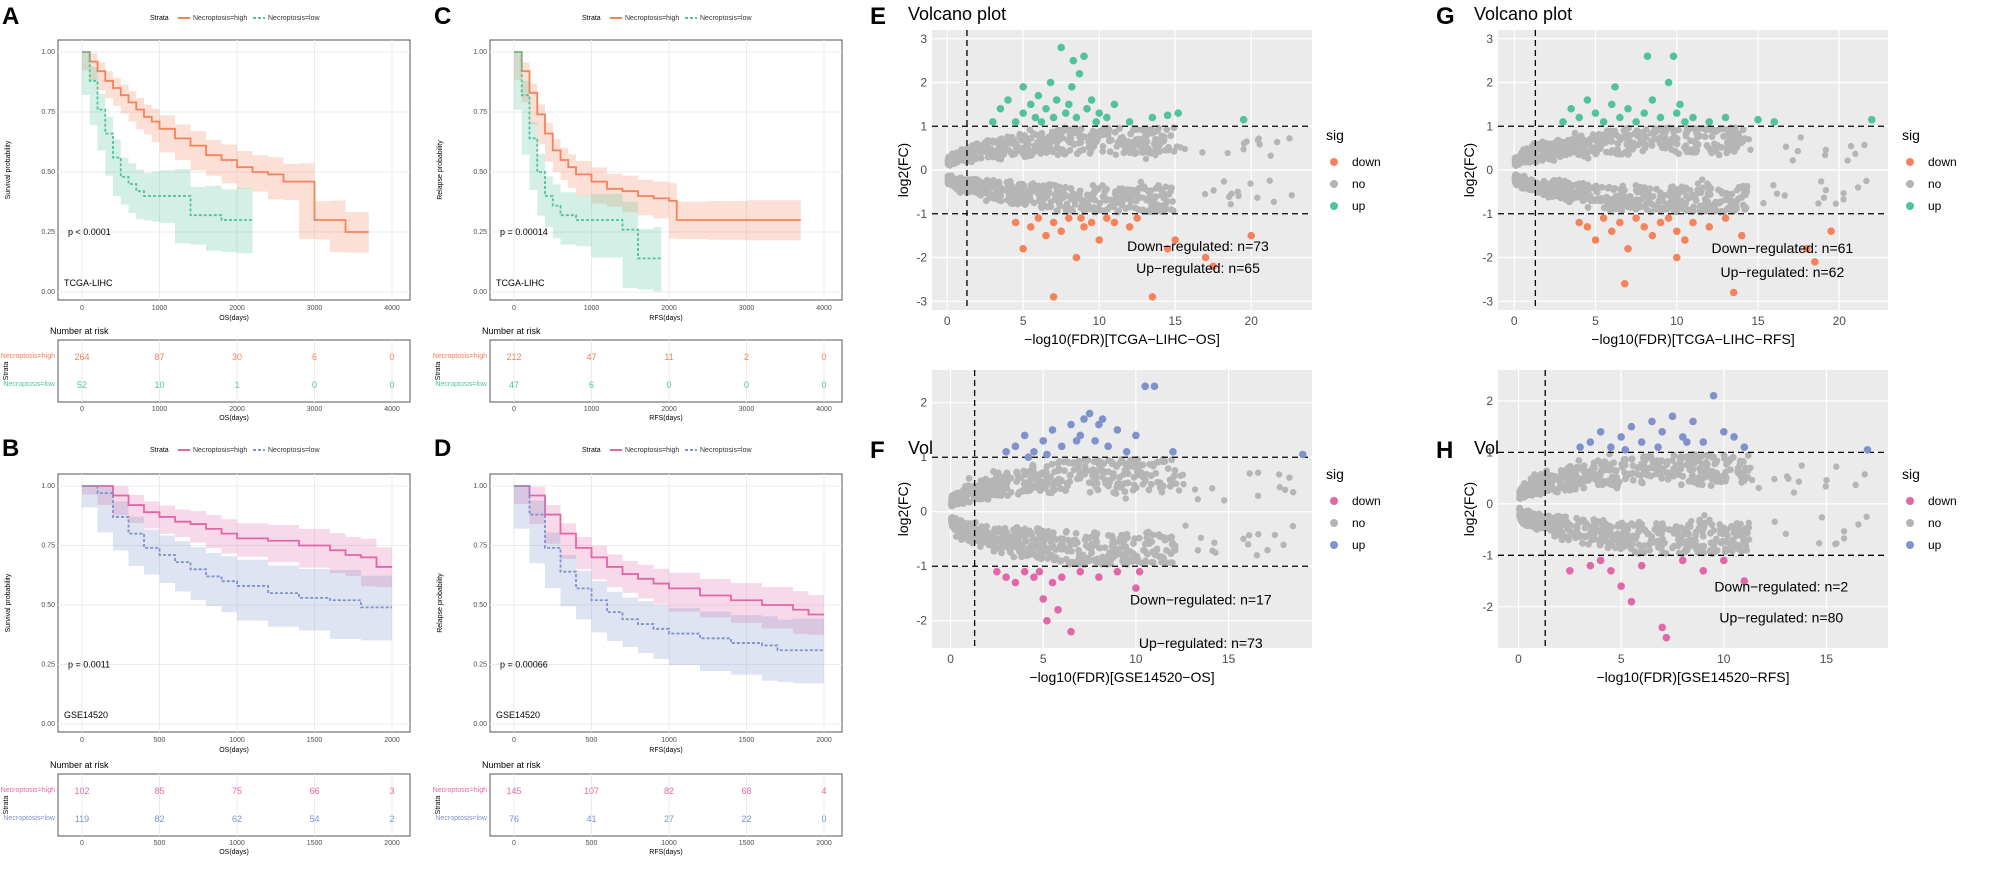  Describe the element at coordinates (921, 621) in the screenshot. I see `y-tick-label: -2` at that location.